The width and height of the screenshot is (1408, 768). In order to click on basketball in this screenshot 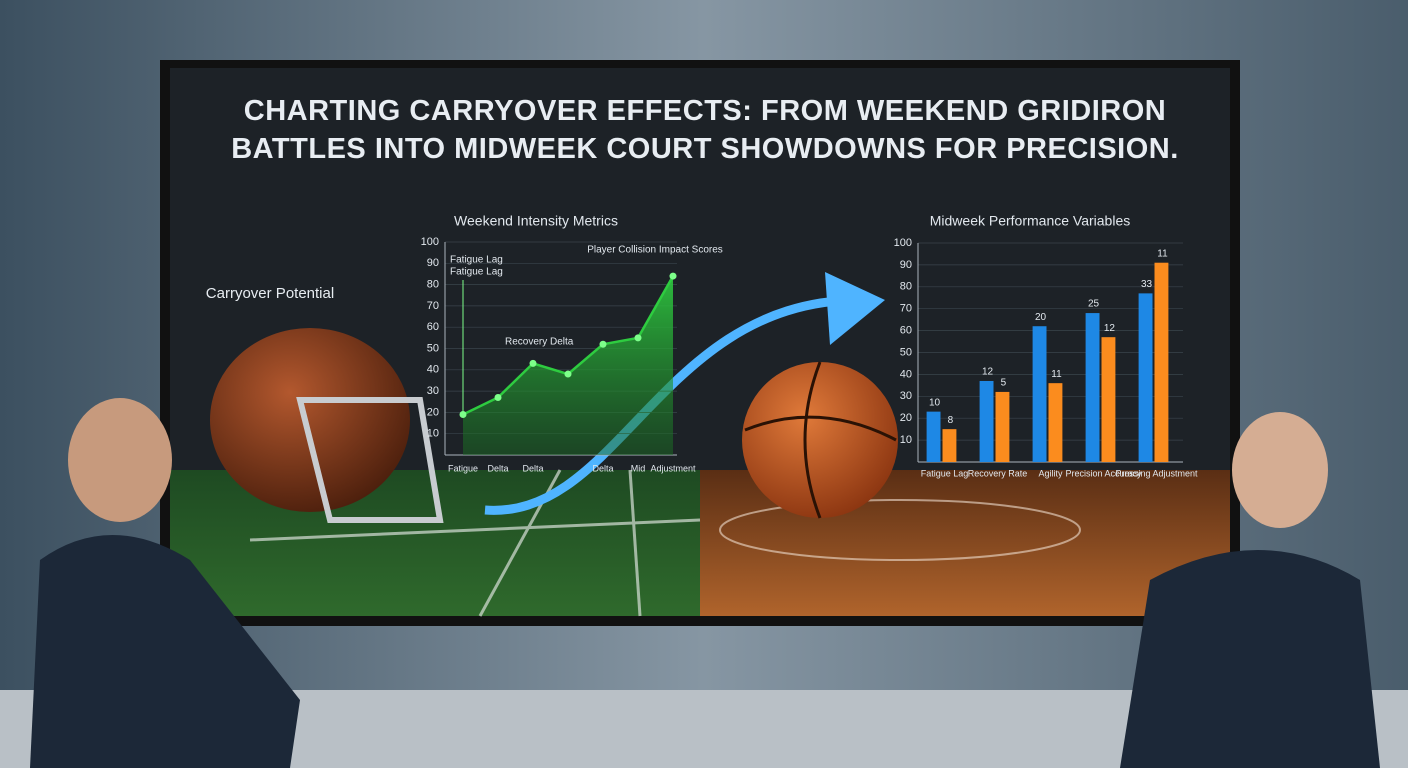, I will do `click(820, 440)`.